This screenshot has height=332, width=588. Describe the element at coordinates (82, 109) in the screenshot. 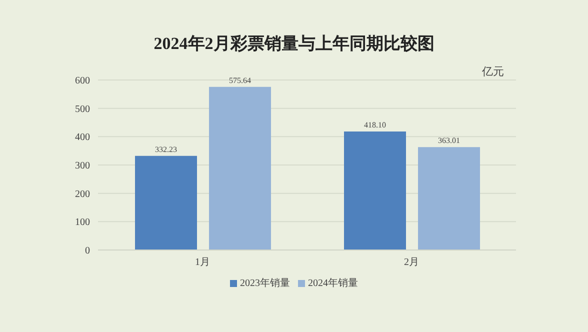

I see `y-tick-label: 500` at that location.